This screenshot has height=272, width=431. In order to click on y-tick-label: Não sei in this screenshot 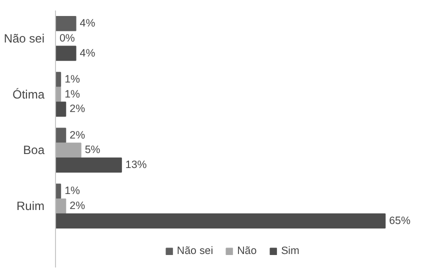, I will do `click(24, 38)`.